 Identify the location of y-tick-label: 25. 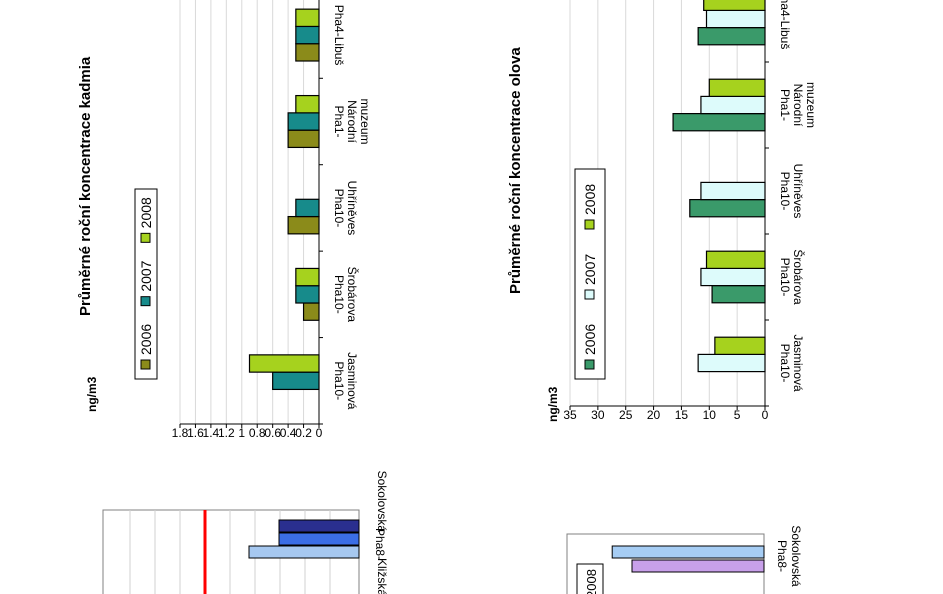
(626, 415).